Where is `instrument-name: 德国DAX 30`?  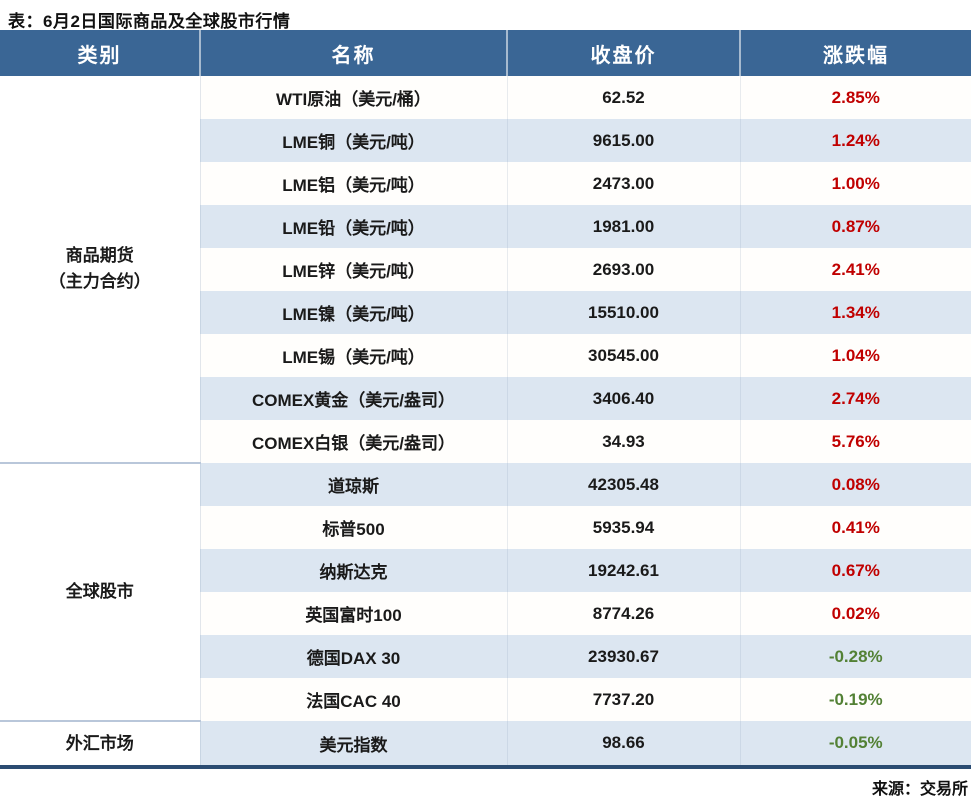
instrument-name: 德国DAX 30 is located at coordinates (354, 656).